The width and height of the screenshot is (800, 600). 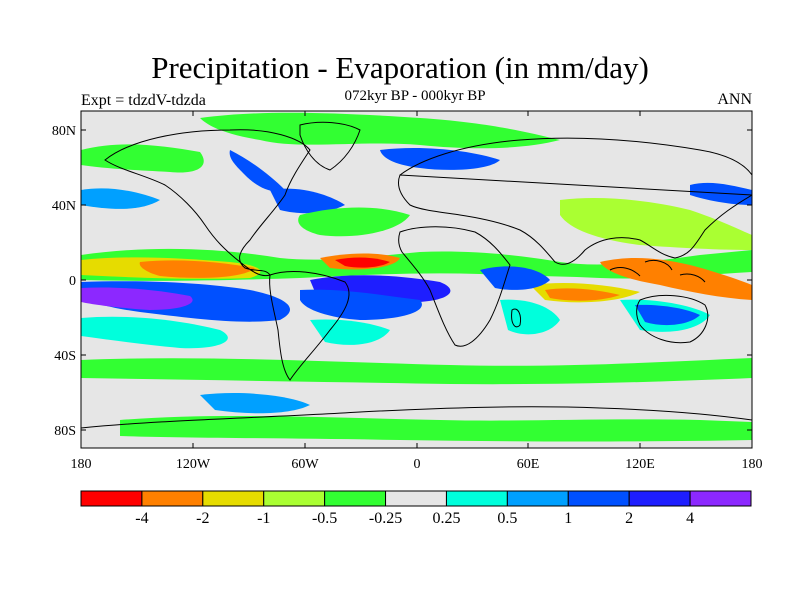 I want to click on x-tick-label: 60E, so click(x=528, y=464).